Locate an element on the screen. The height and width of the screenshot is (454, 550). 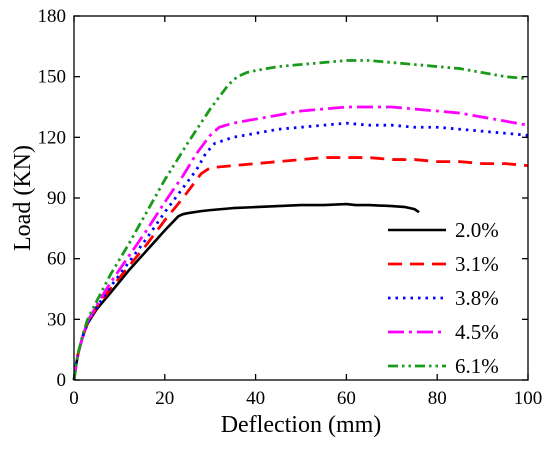
x-tick-label: 0 is located at coordinates (74, 398).